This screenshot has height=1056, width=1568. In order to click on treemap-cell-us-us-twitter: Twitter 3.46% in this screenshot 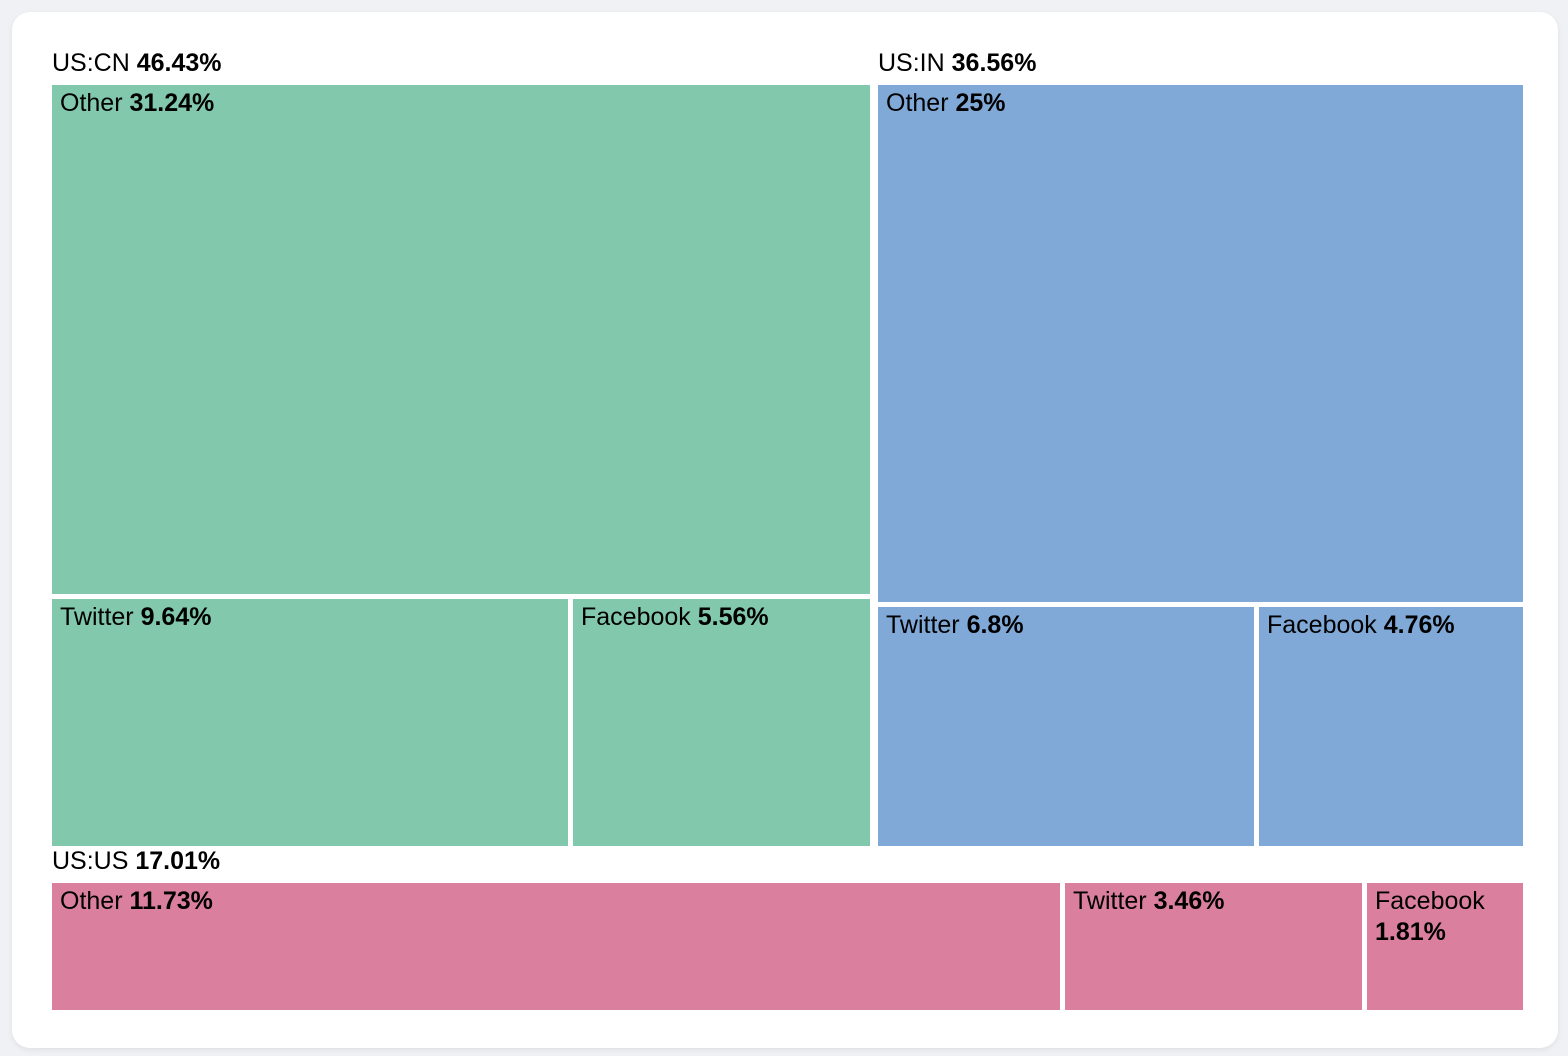, I will do `click(1213, 946)`.